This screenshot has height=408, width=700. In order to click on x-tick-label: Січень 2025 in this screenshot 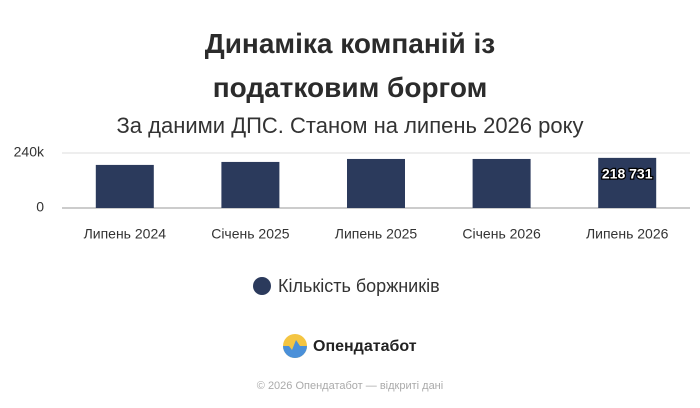, I will do `click(250, 234)`.